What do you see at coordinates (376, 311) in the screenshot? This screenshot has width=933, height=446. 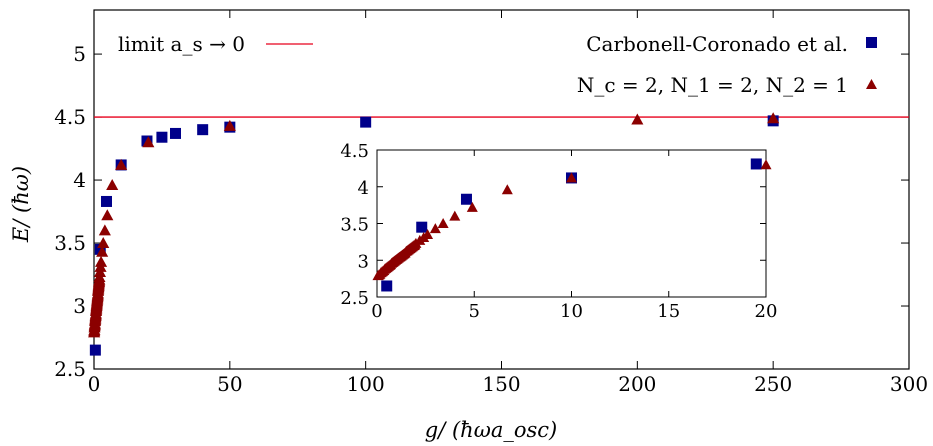 I see `inset-x-tick-label: 0` at bounding box center [376, 311].